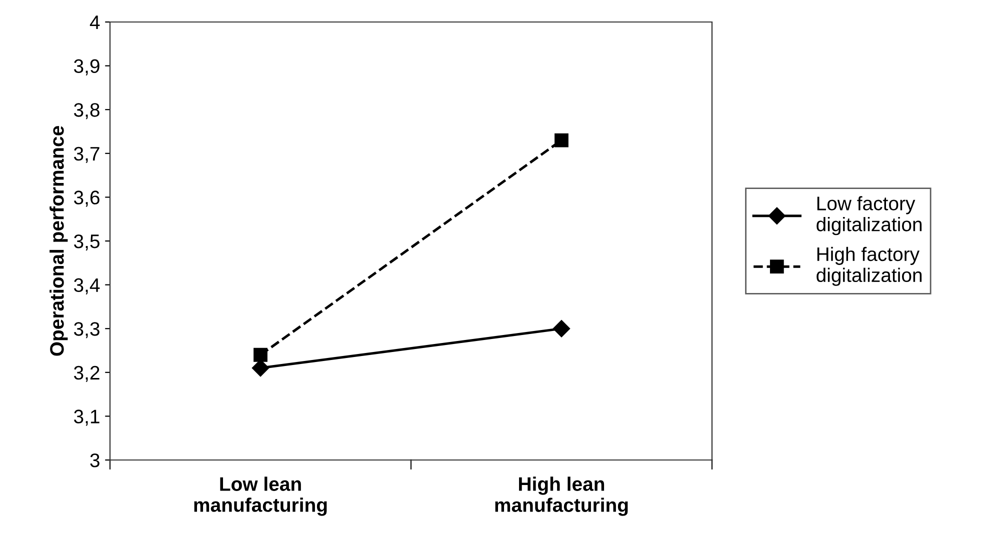  I want to click on y-tick-label: 3,2, so click(87, 374).